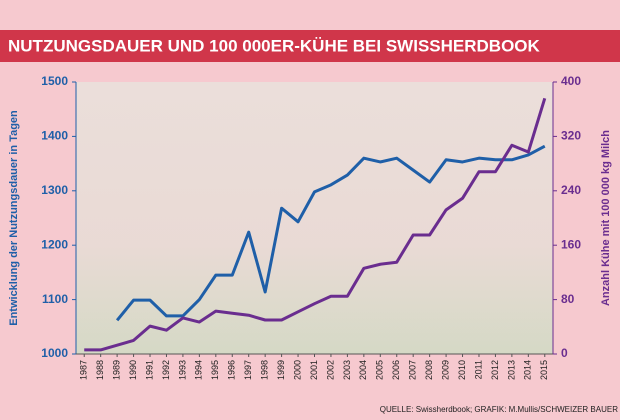  I want to click on y2-tick-label: 240, so click(571, 190).